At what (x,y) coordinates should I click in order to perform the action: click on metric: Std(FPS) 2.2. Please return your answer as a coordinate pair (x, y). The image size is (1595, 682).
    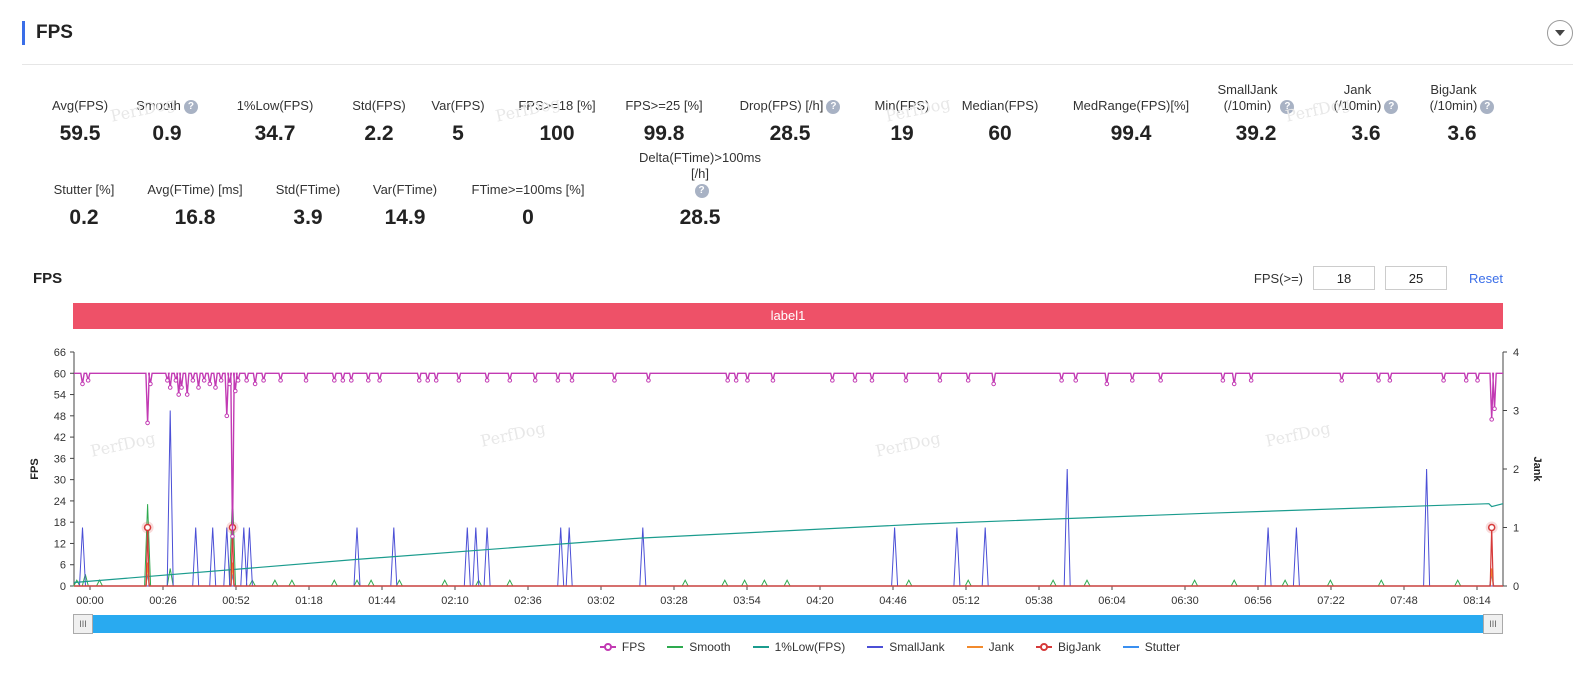
    Looking at the image, I should click on (379, 113).